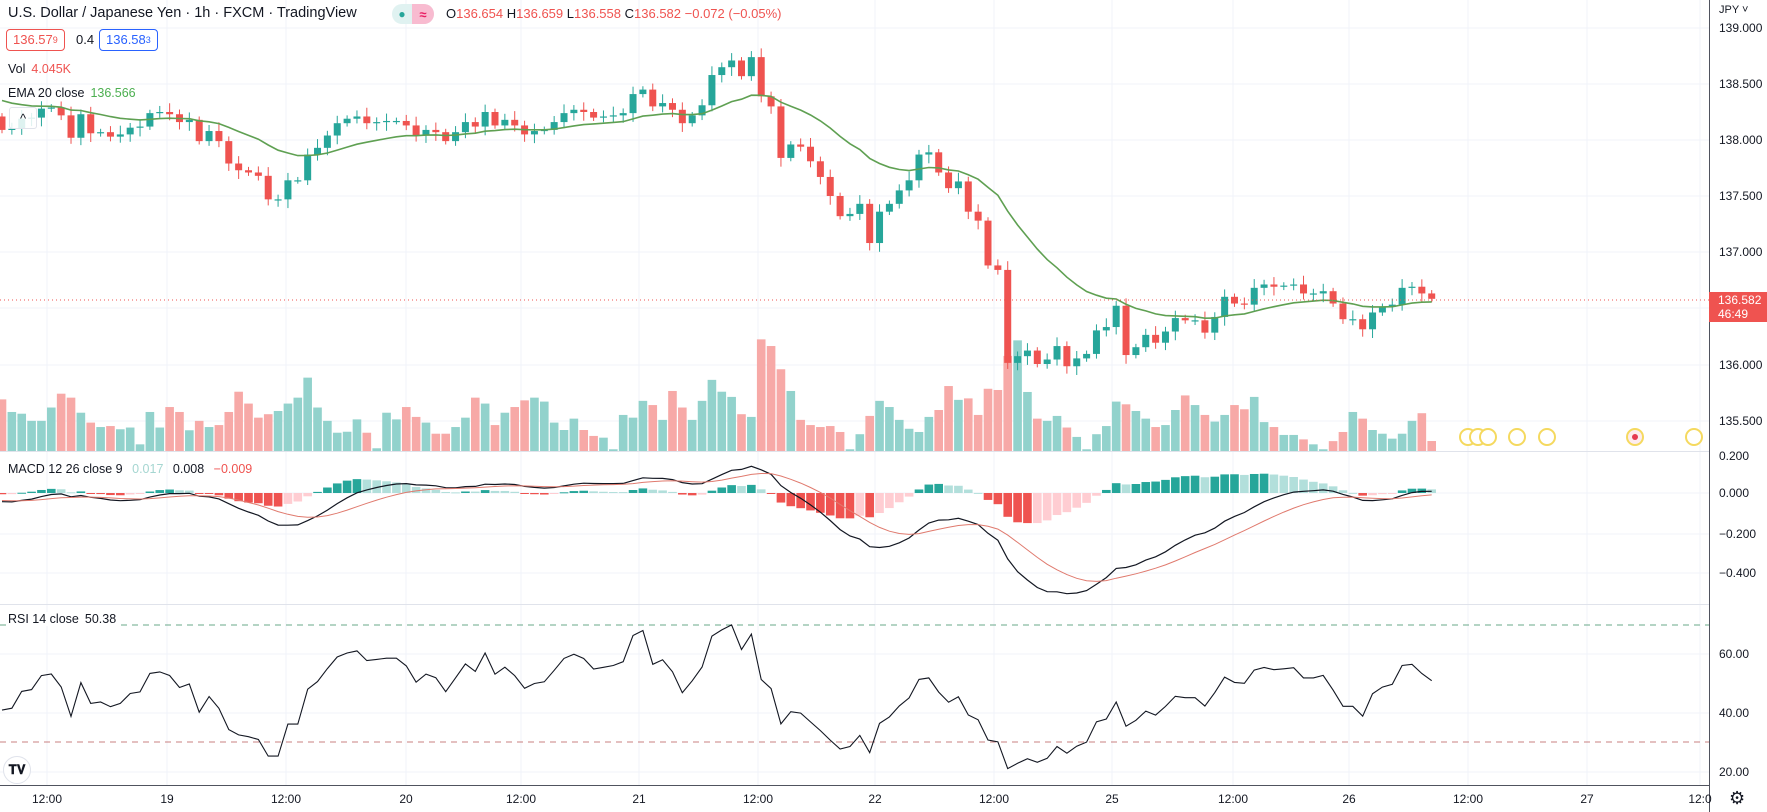 The height and width of the screenshot is (812, 1767). Describe the element at coordinates (39, 69) in the screenshot. I see `volume-legend: Vol 4.045K` at that location.